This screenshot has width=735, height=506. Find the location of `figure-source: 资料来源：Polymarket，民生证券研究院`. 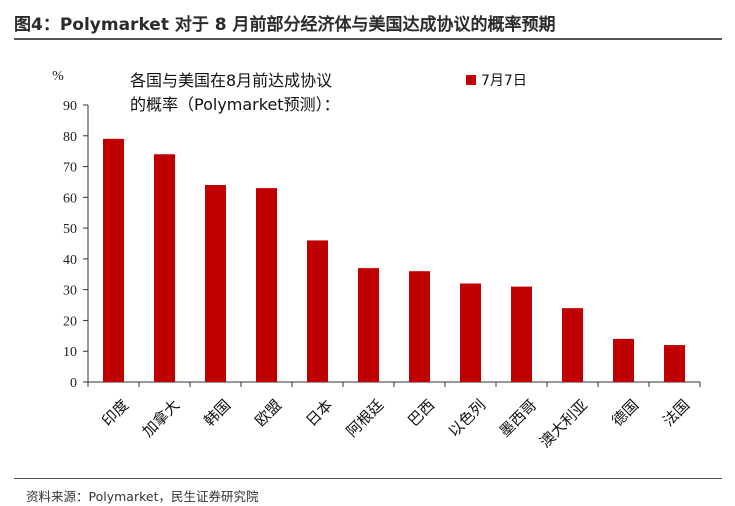

figure-source: 资料来源：Polymarket，民生证券研究院 is located at coordinates (142, 496).